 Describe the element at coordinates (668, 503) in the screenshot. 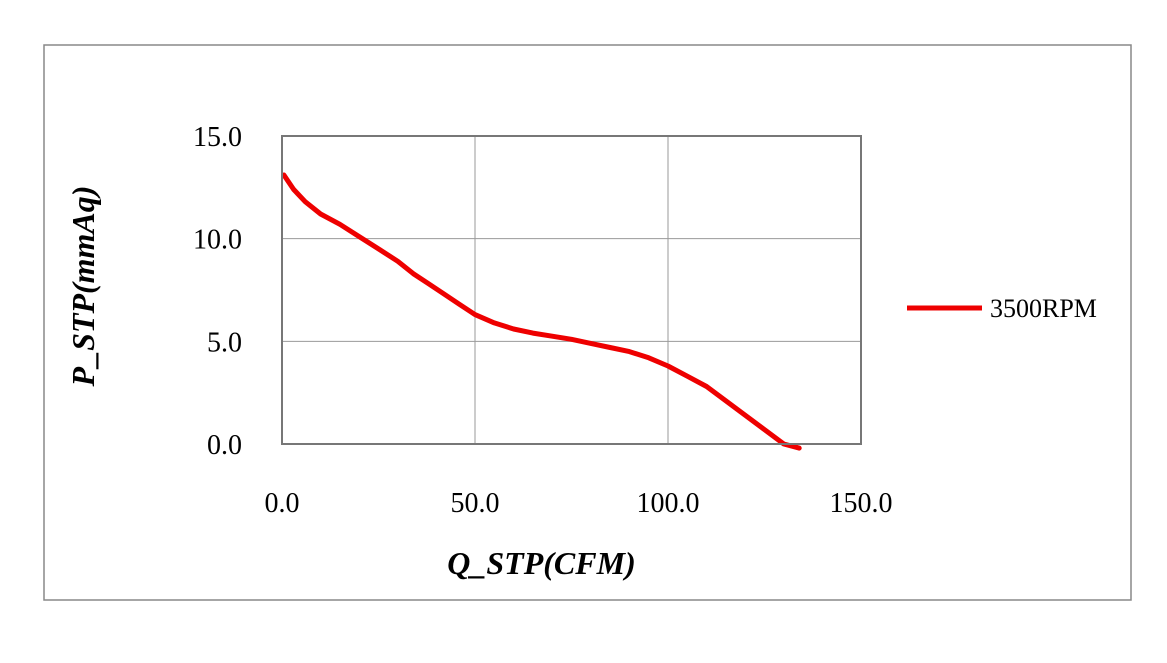

I see `x-tick-label: 100.0` at that location.